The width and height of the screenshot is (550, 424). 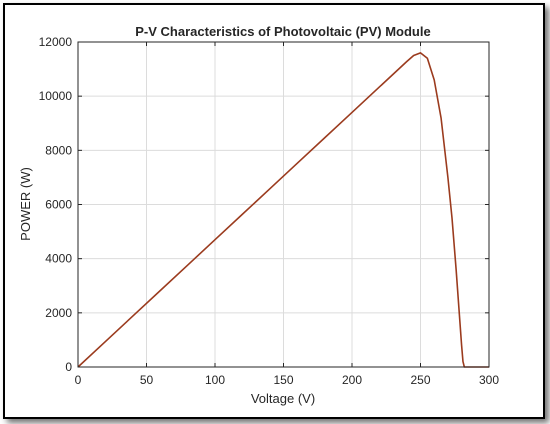 What do you see at coordinates (58, 259) in the screenshot?
I see `y-tick-label: 4000` at bounding box center [58, 259].